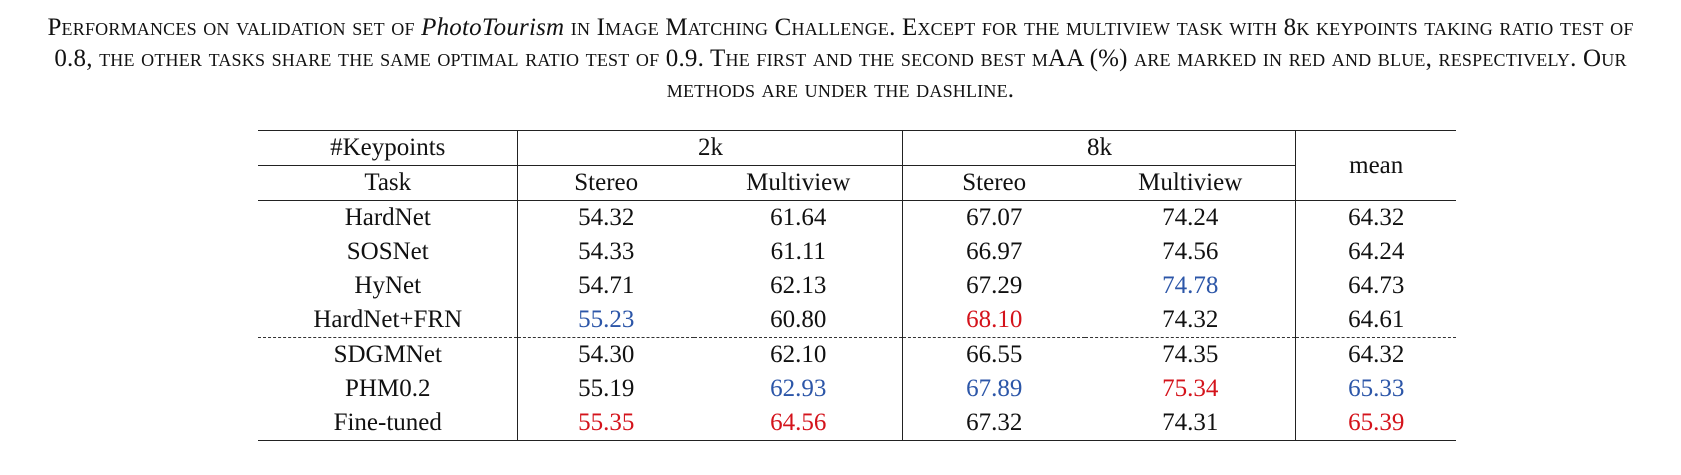 The height and width of the screenshot is (475, 1681). I want to click on table-row: SDGMNet 54.30 62.10 66.55 74.35 64.32, so click(857, 354).